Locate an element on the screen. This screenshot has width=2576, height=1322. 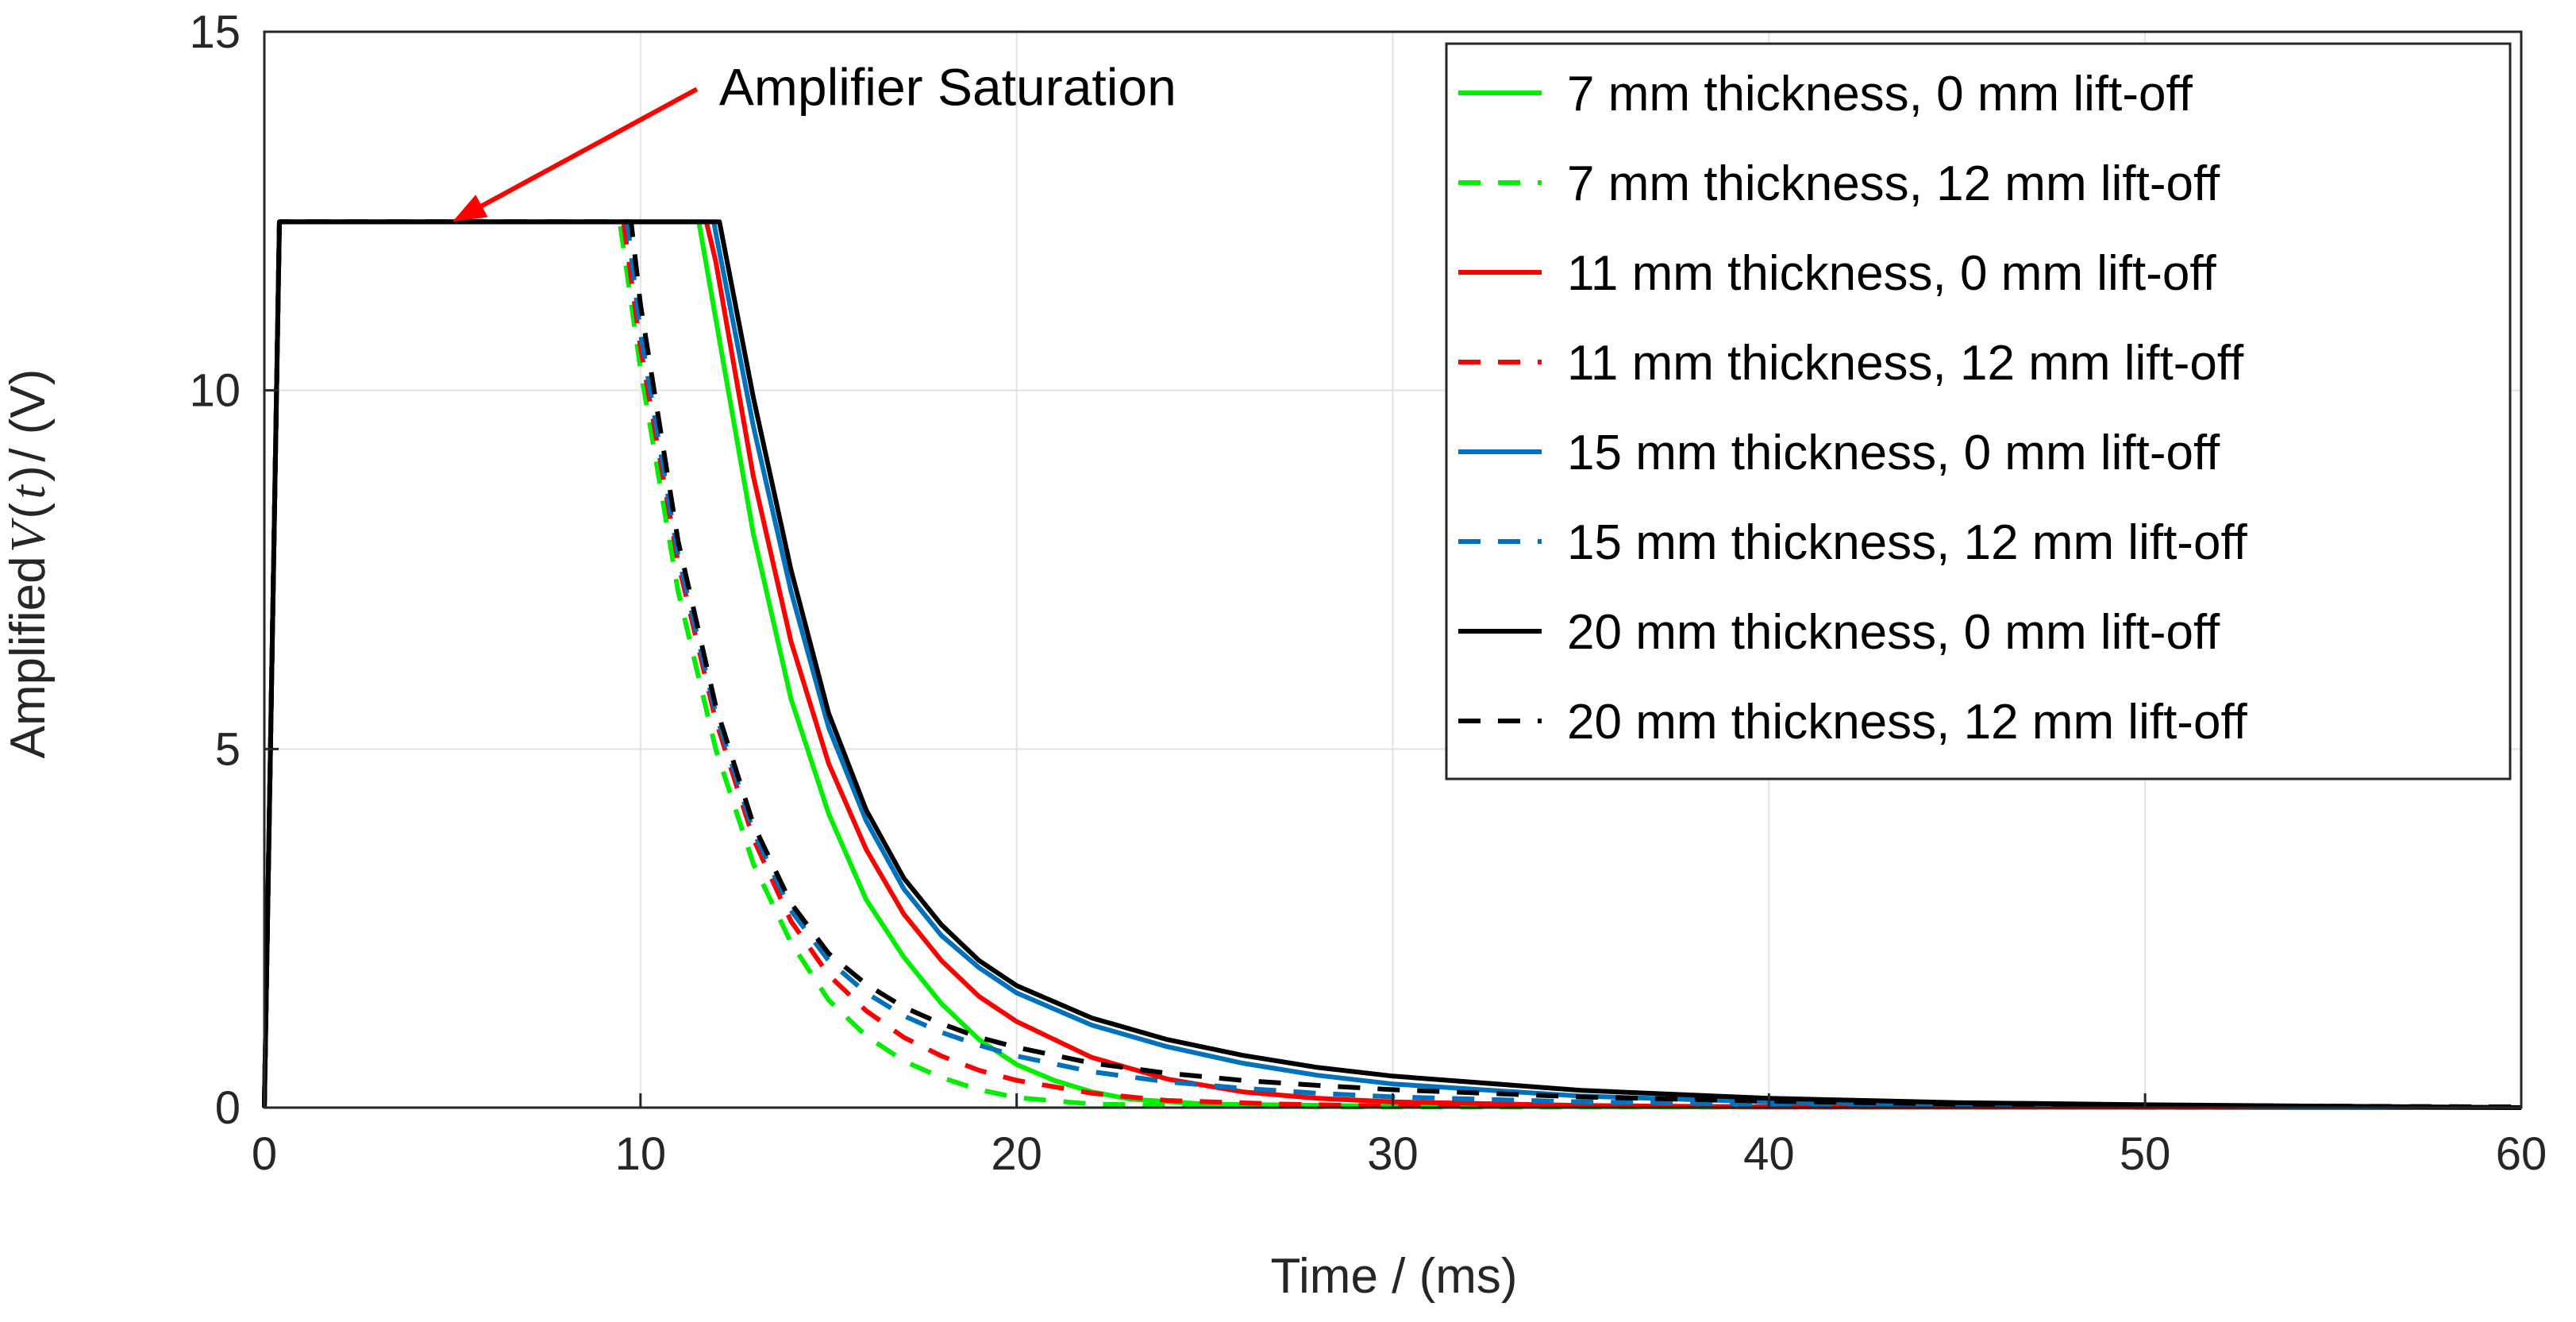
y-axis-label-symbol: V is located at coordinates (29, 535).